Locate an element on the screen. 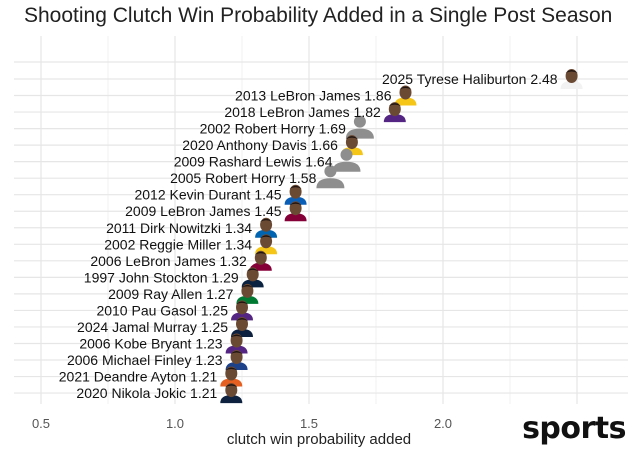 Image resolution: width=640 pixels, height=460 pixels. point-label: 2011 Dirk Nowitzki 1.34 is located at coordinates (179, 228).